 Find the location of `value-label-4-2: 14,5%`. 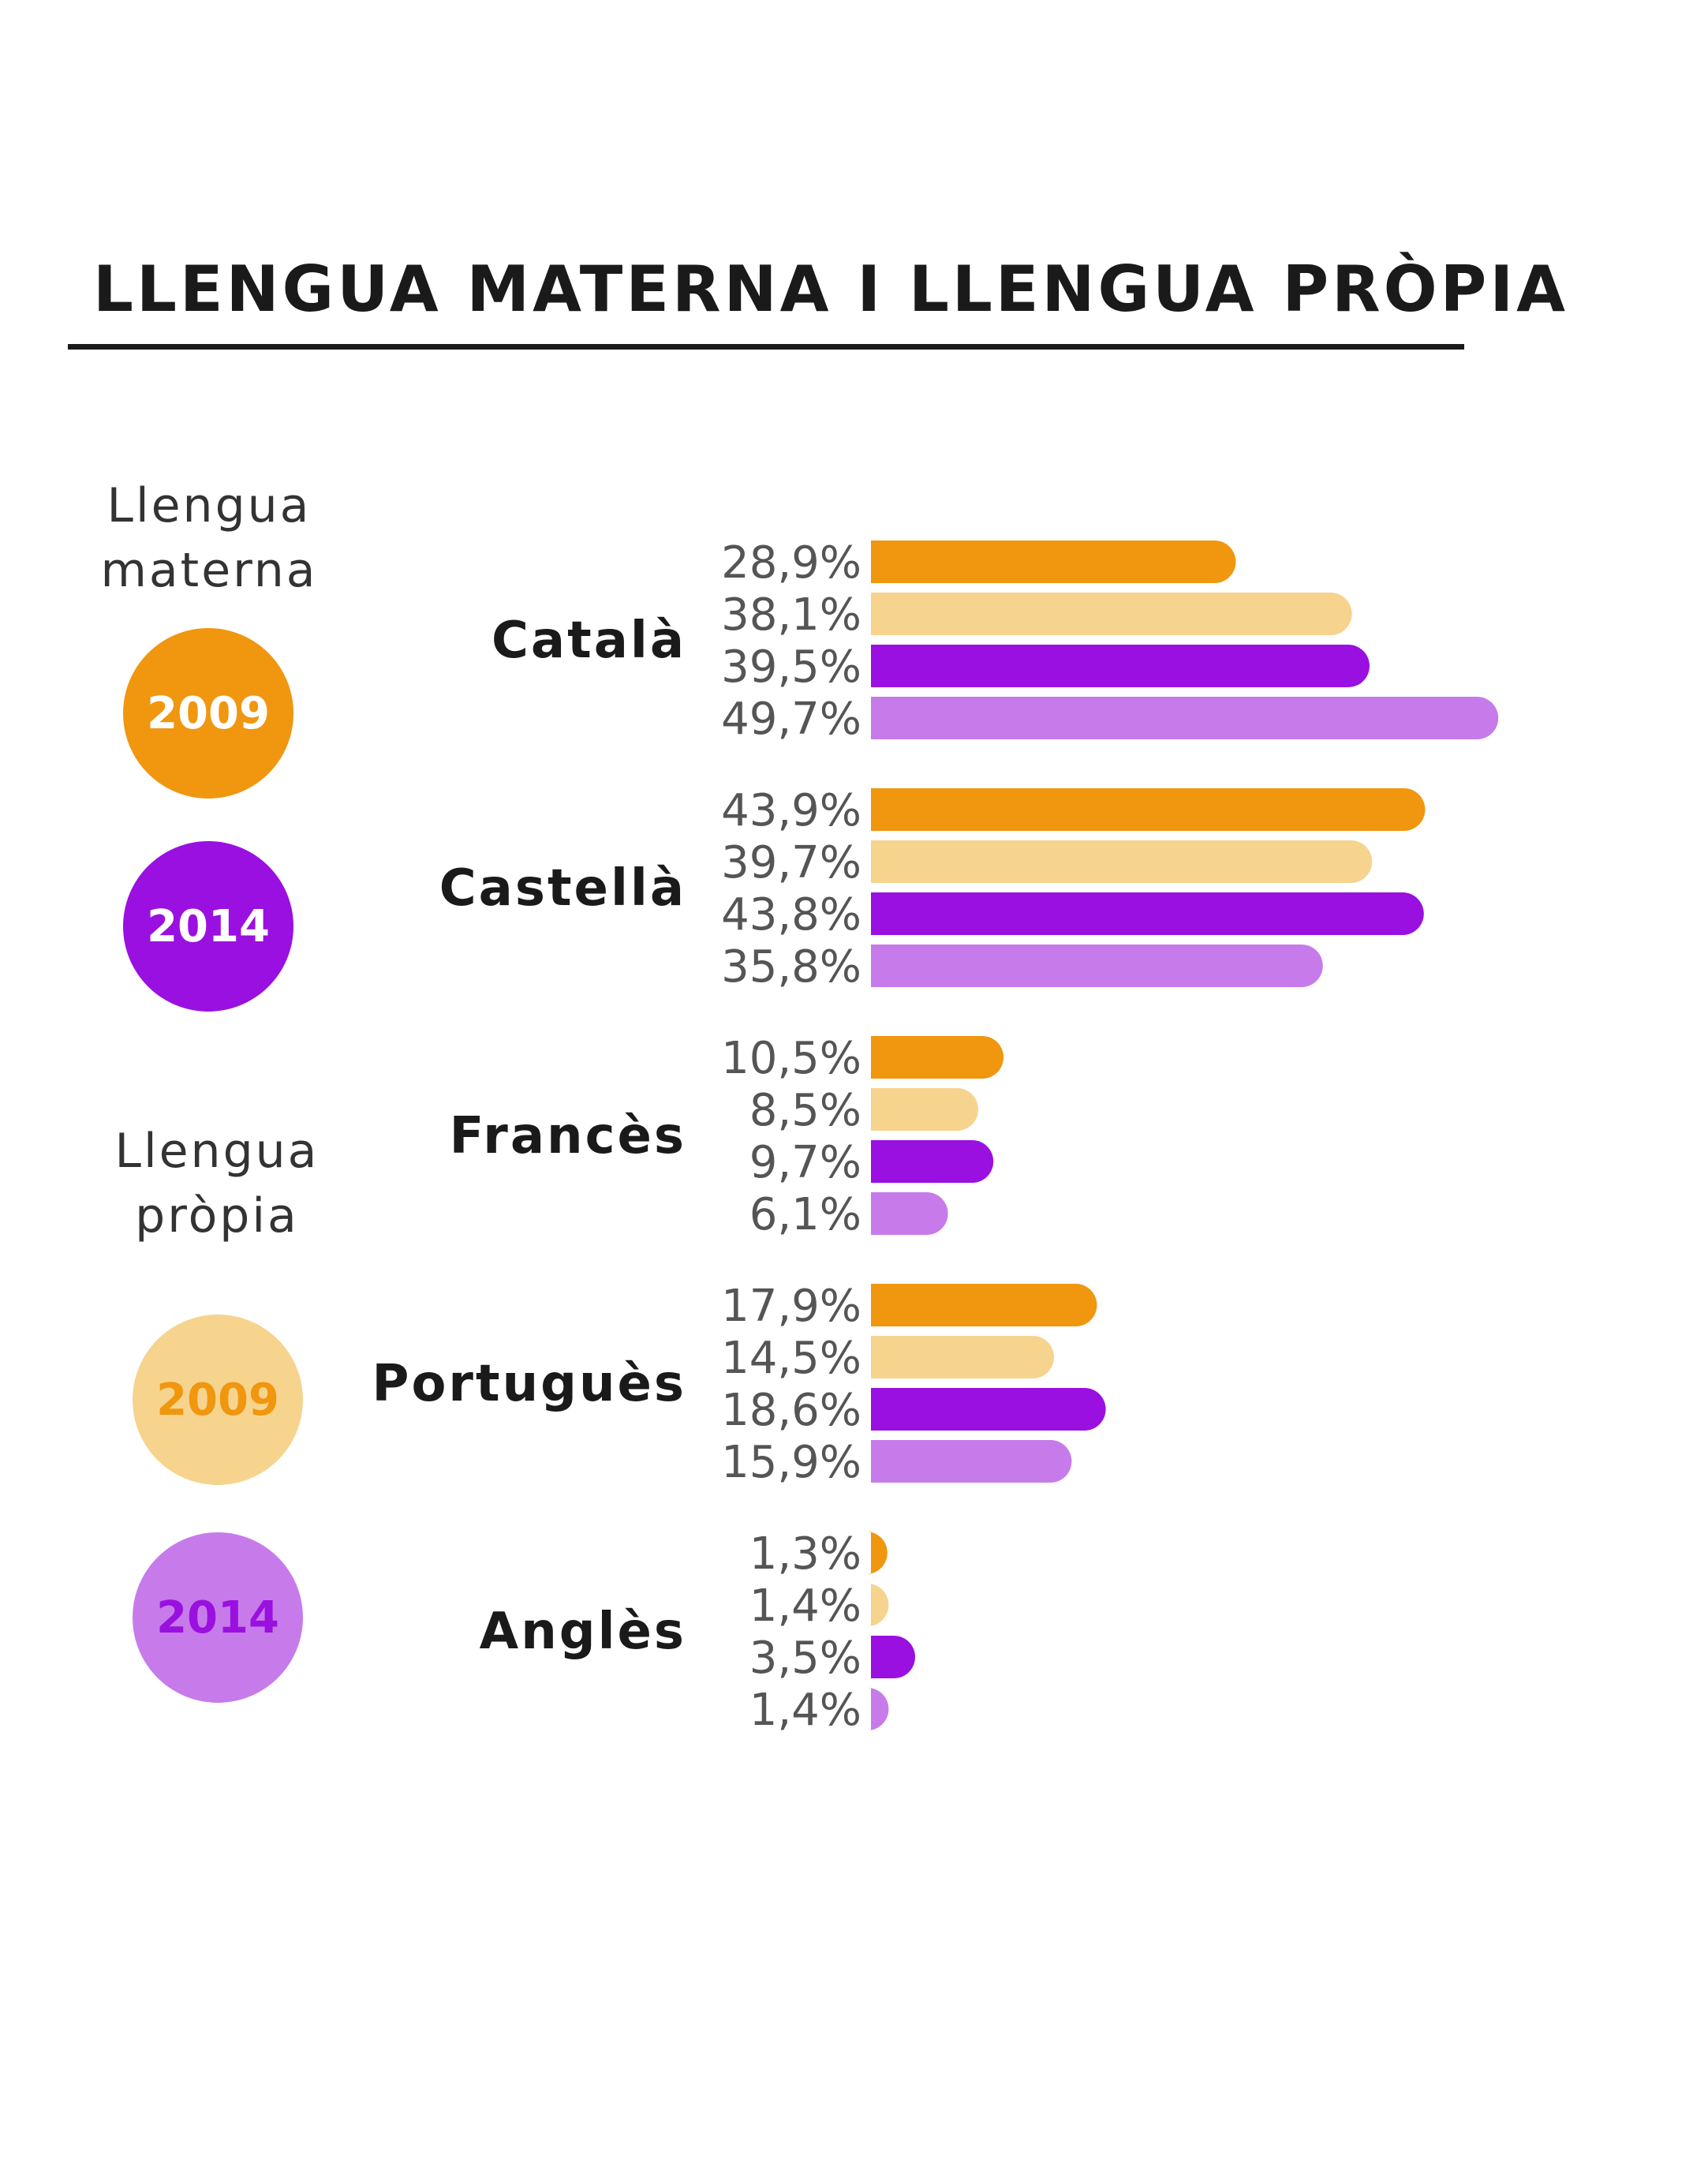

value-label-4-2: 14,5% is located at coordinates (791, 1359).